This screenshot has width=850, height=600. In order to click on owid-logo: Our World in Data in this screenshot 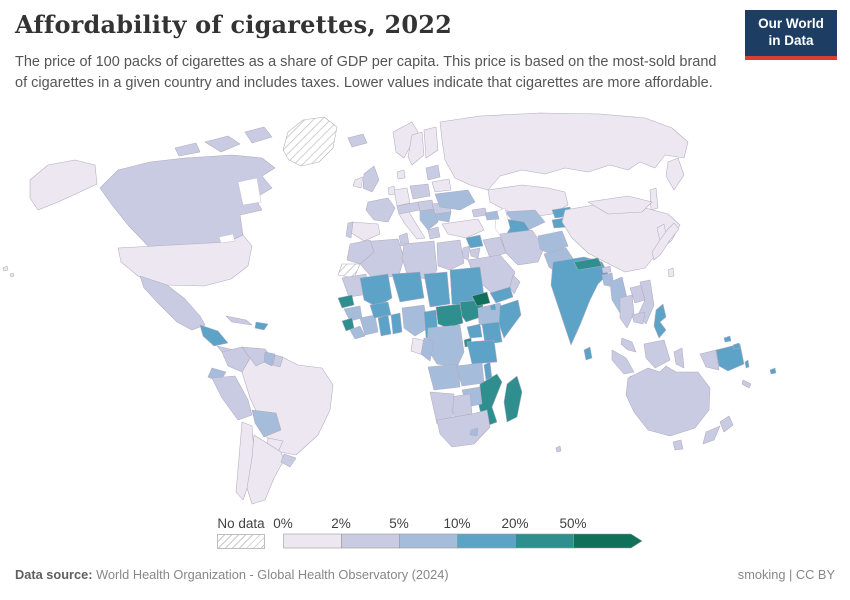, I will do `click(791, 35)`.